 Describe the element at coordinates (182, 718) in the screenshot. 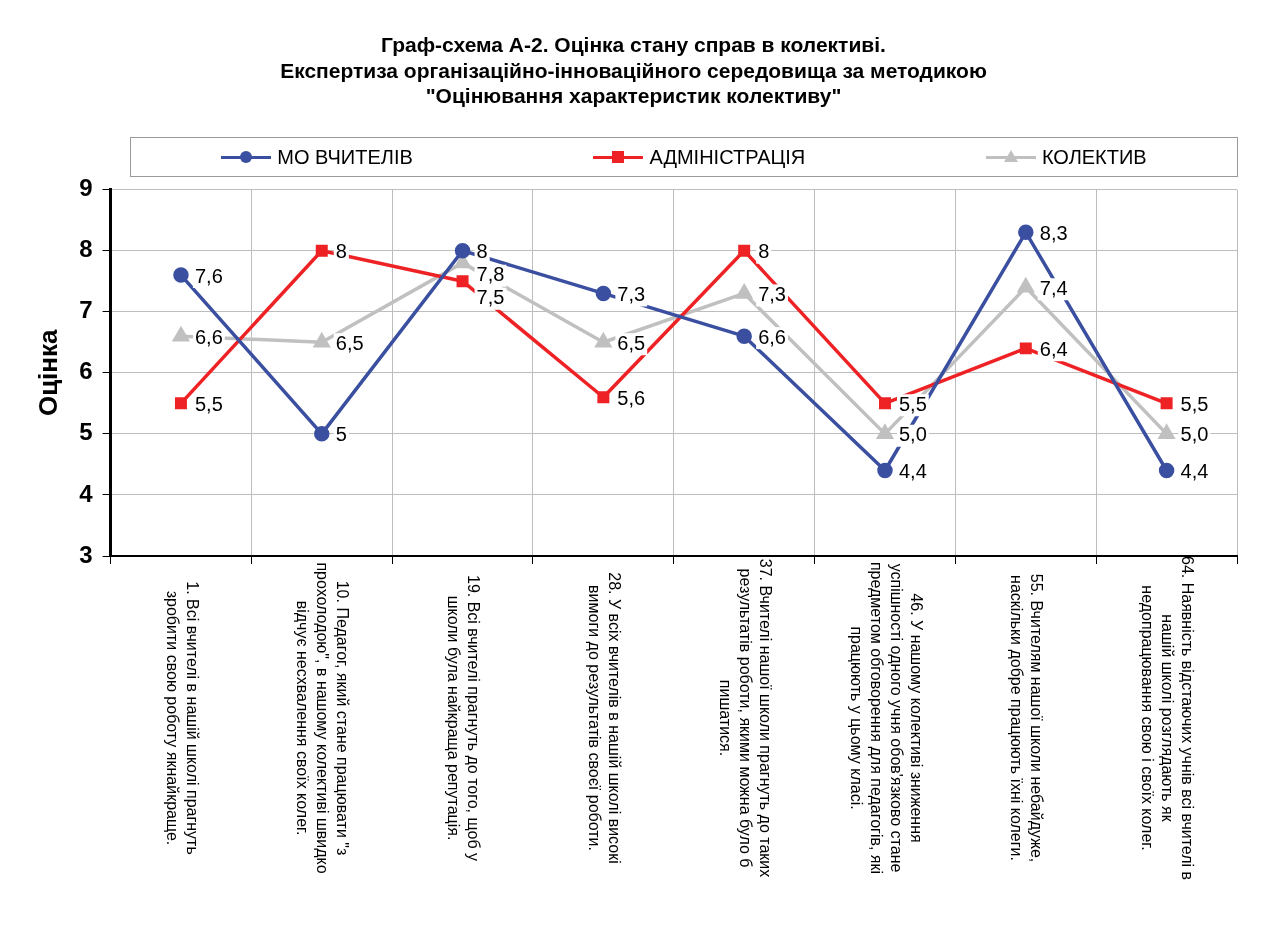

I see `x-tick-label: 1. Всі вчителі в нашій школі прагнуть зробити свою роботу якнайкраще.` at that location.